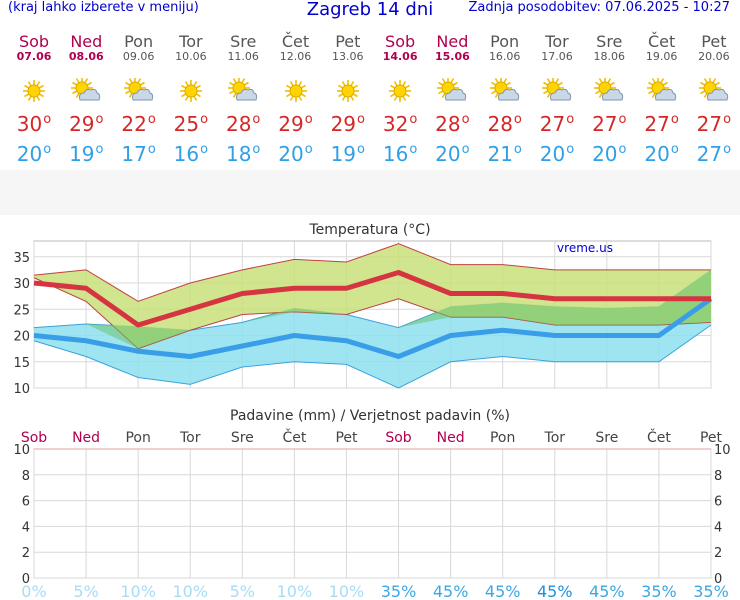  Describe the element at coordinates (103, 7) in the screenshot. I see `location-menu-hint: (kraj lahko izberete v meniju)` at that location.